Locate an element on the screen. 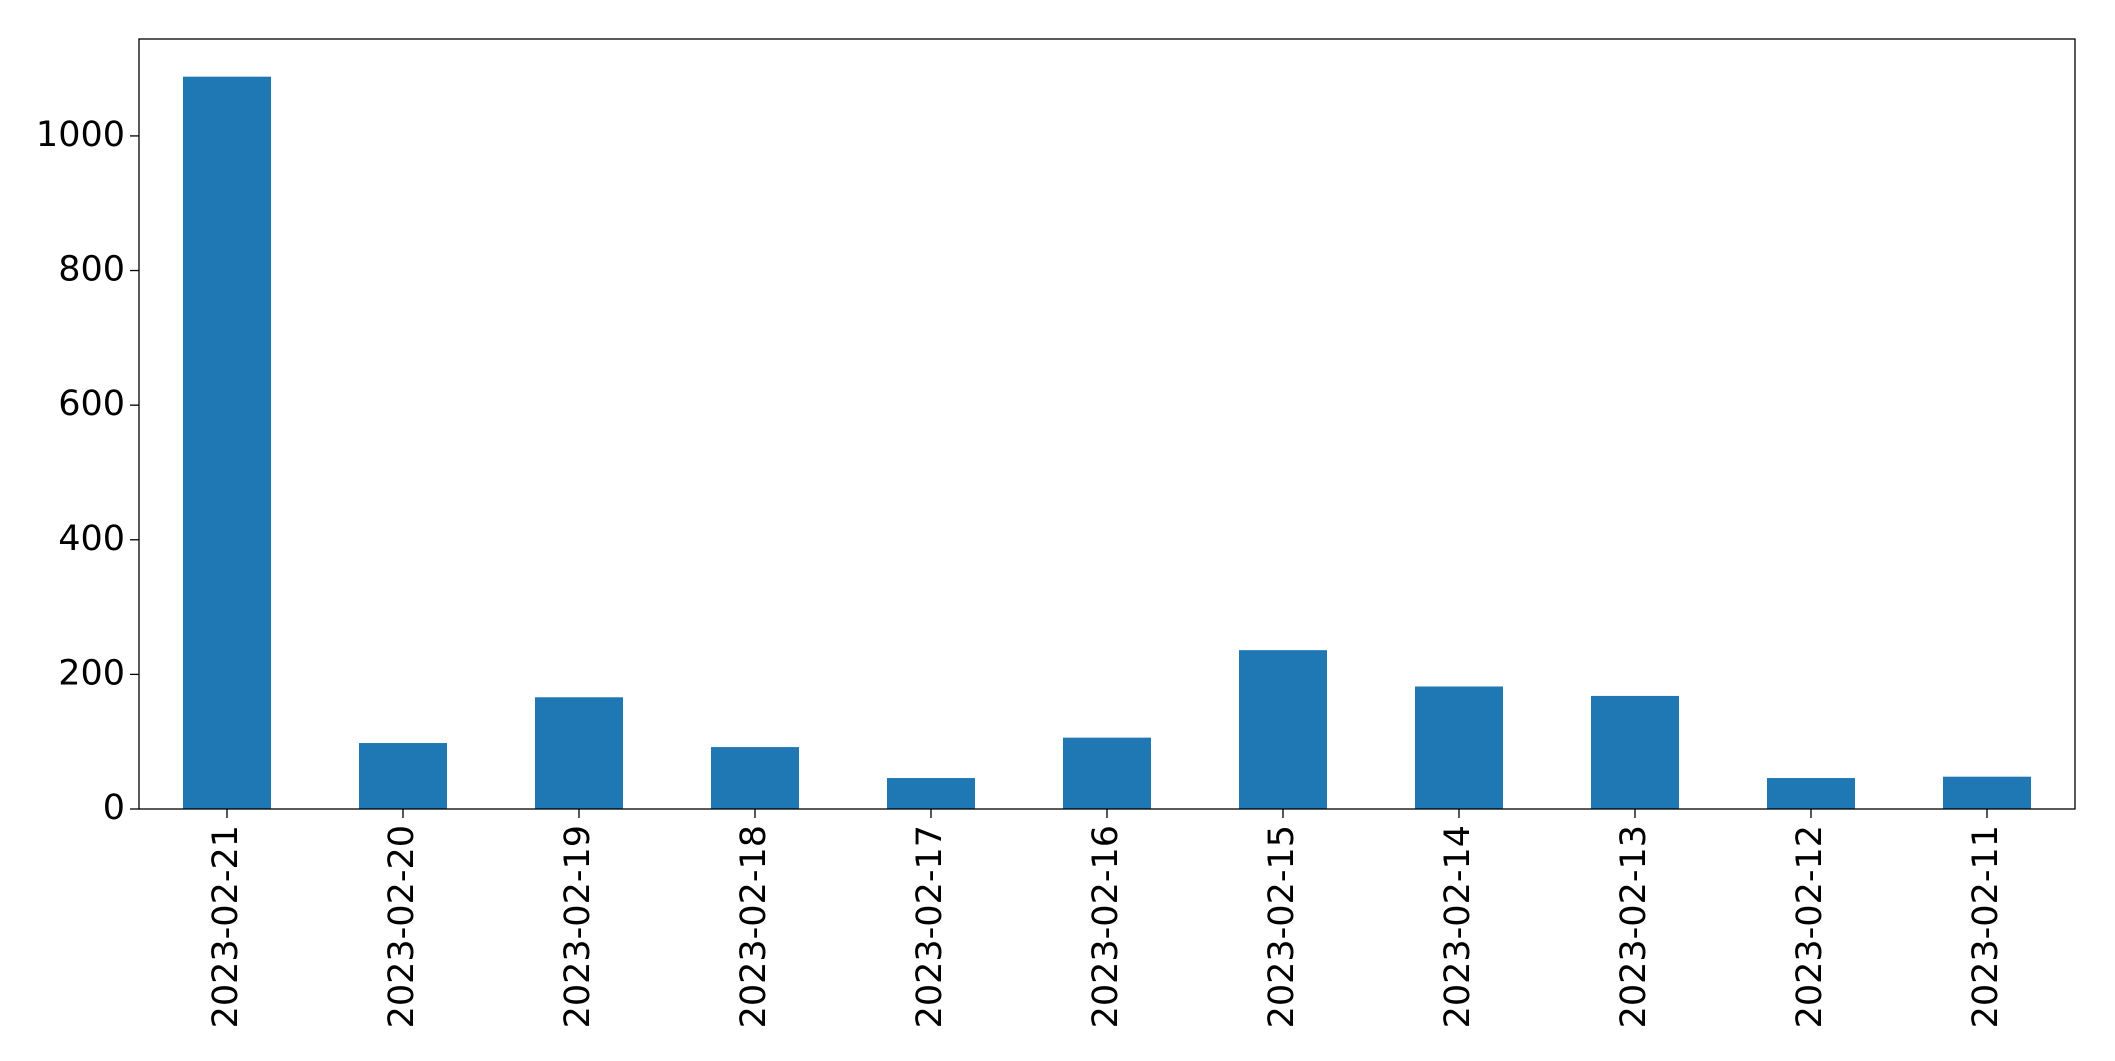  x-tick-label: 2023-02-12 is located at coordinates (1810, 926).